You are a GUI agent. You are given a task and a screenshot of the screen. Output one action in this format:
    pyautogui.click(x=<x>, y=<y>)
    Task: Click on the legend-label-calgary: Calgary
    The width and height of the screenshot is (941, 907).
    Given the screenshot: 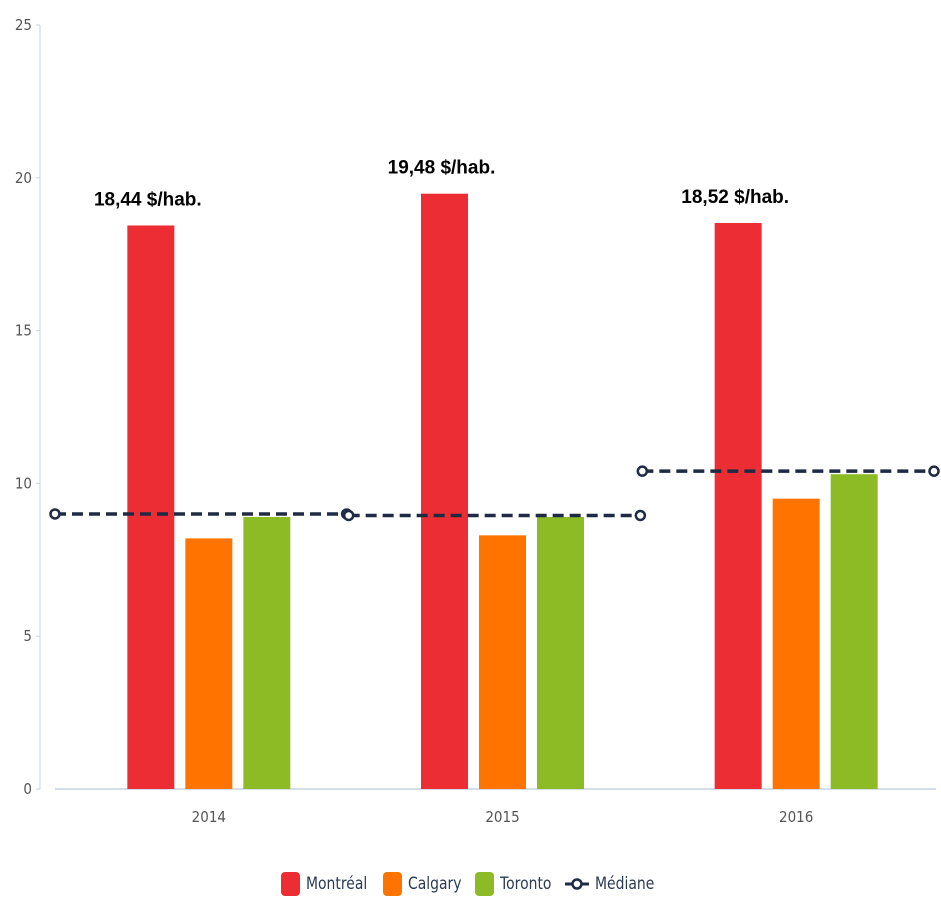 What is the action you would take?
    pyautogui.click(x=435, y=884)
    